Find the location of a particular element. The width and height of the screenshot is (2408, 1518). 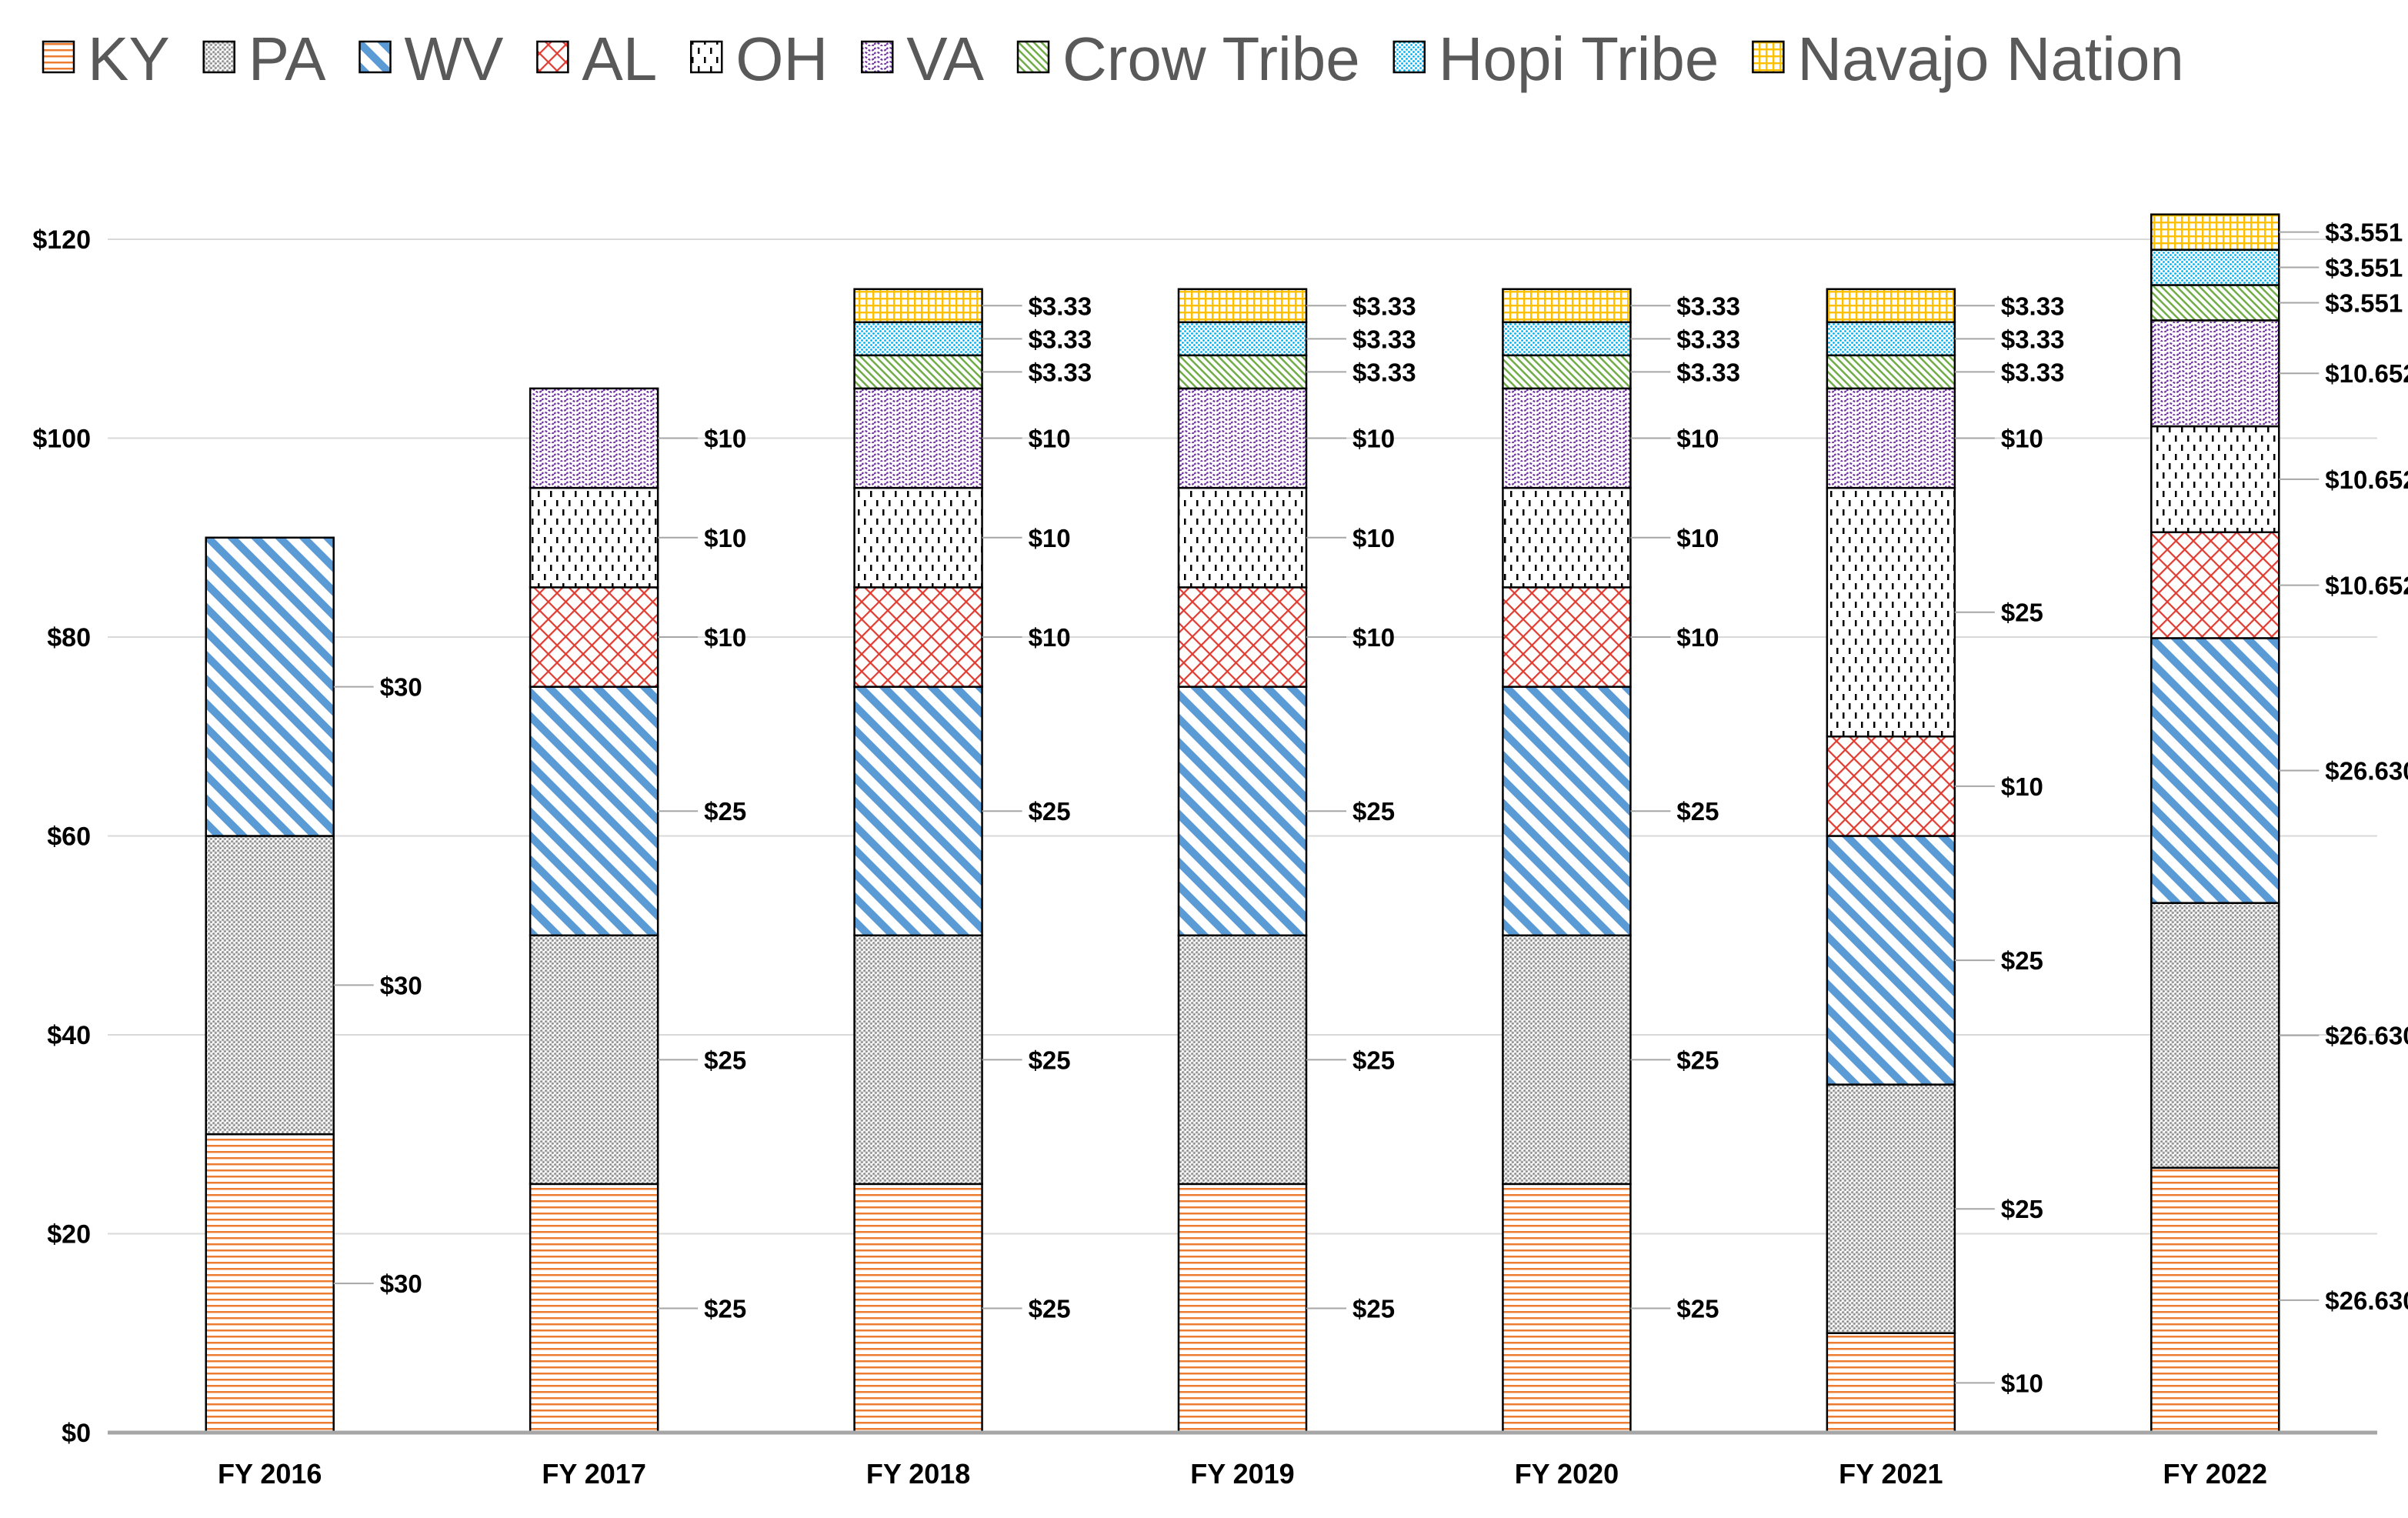

x-tick-label: FY 2017 is located at coordinates (593, 1474).